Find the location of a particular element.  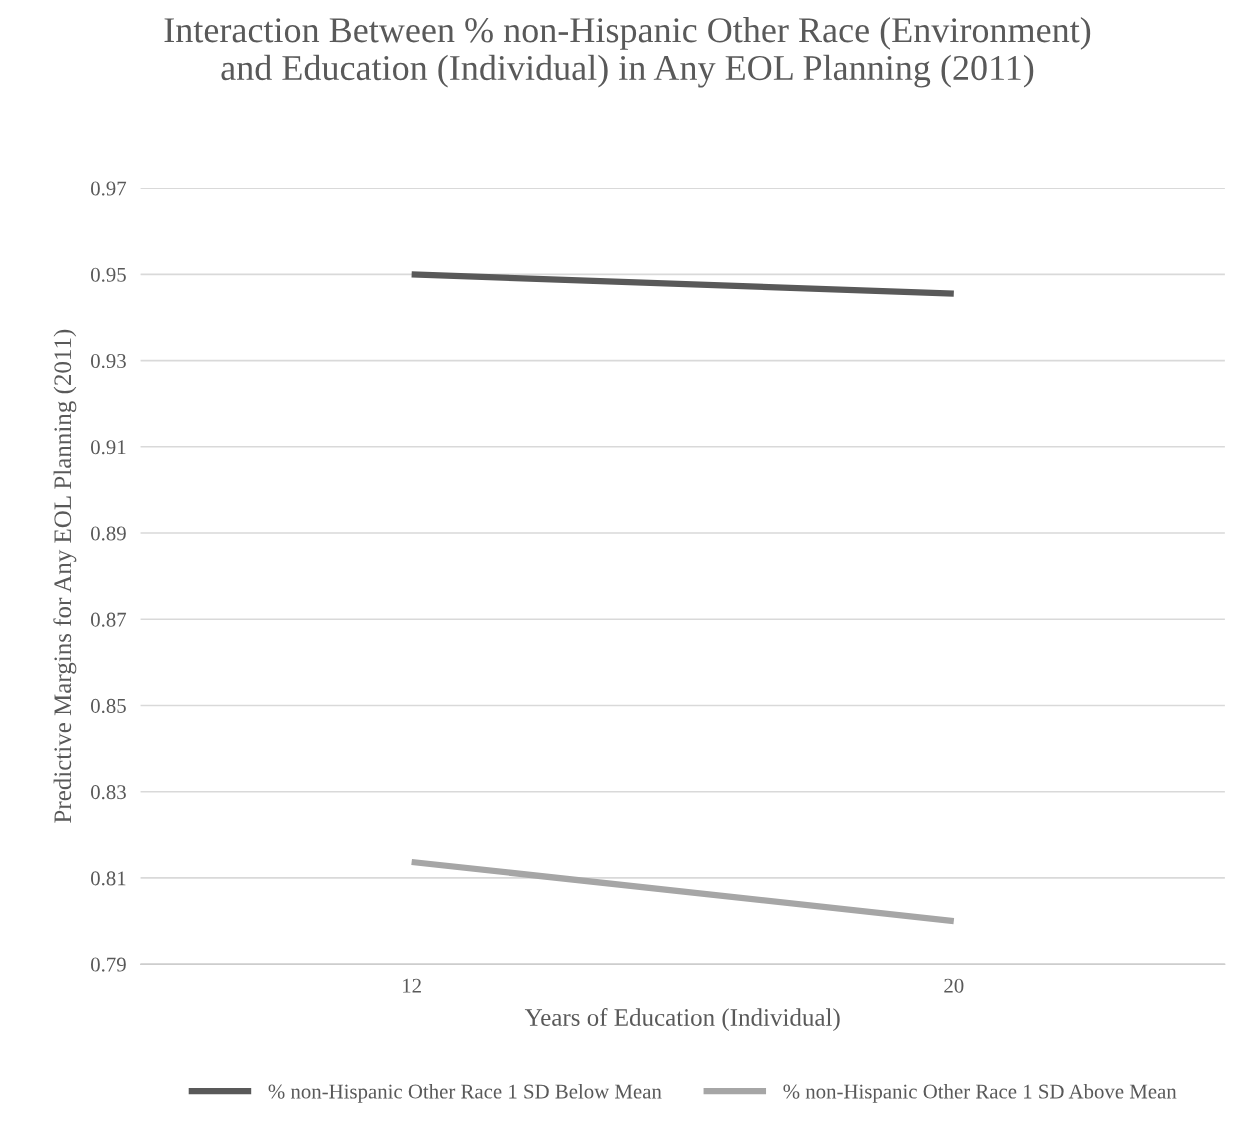

y-tick-label: 0.97 is located at coordinates (109, 188).